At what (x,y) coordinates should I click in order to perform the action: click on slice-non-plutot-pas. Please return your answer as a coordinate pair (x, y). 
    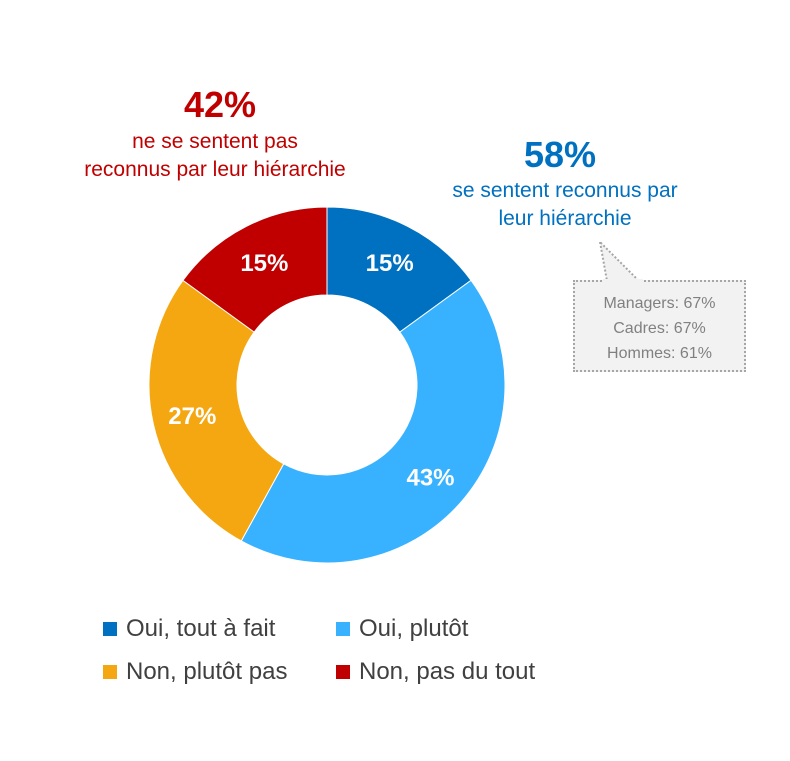
    Looking at the image, I should click on (216, 410).